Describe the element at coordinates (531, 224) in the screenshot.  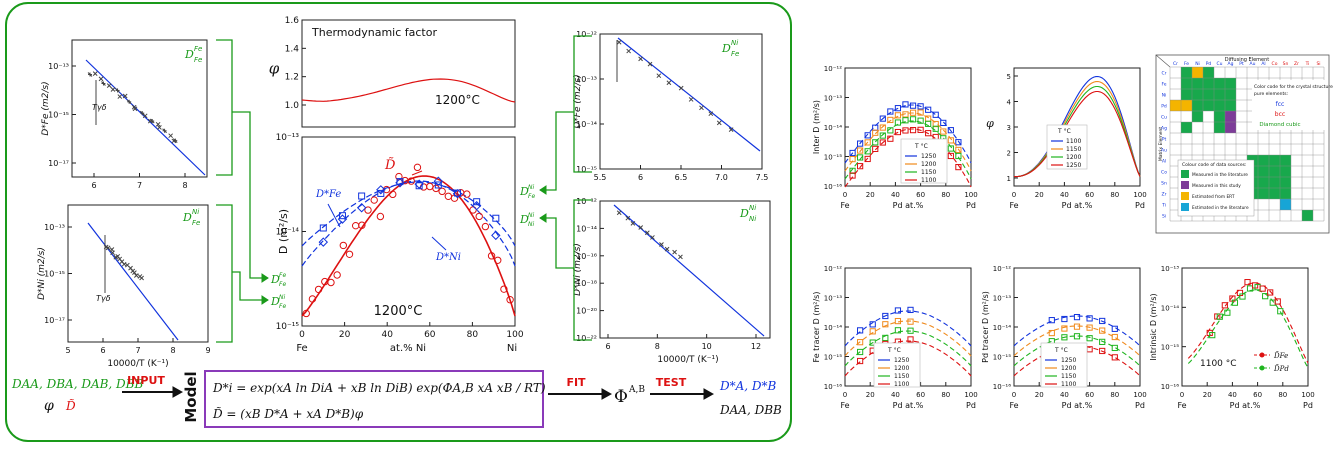
I see `endpoint-label-sub: Ni` at that location.